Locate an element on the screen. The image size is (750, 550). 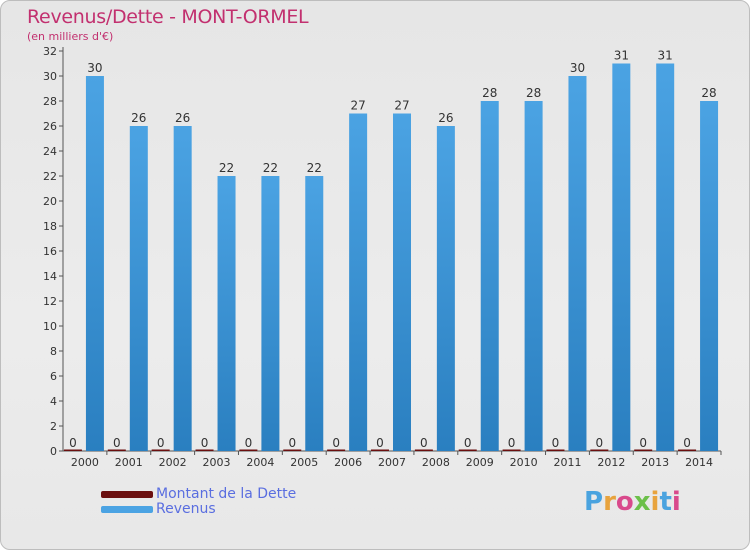
x-tick-label: 2013 is located at coordinates (655, 462).